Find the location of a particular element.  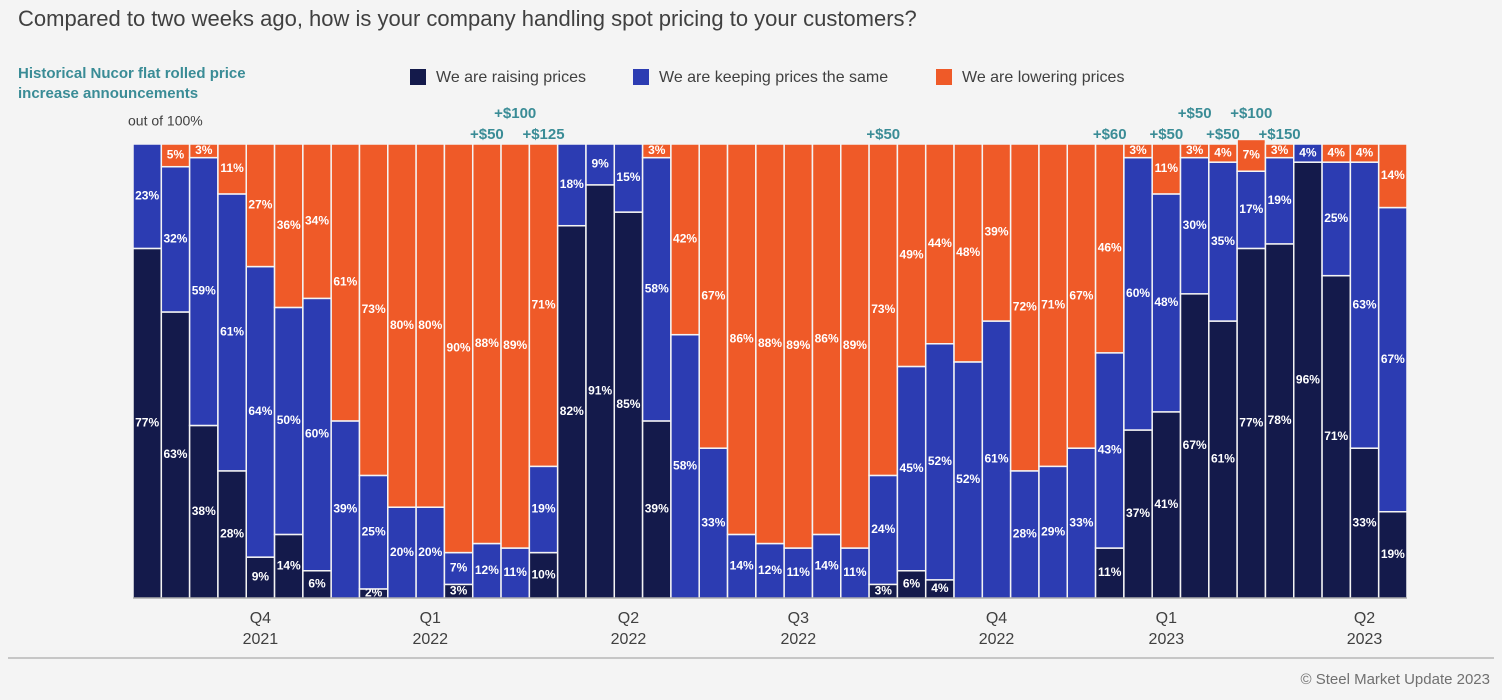

value-label: 88% is located at coordinates (770, 343).